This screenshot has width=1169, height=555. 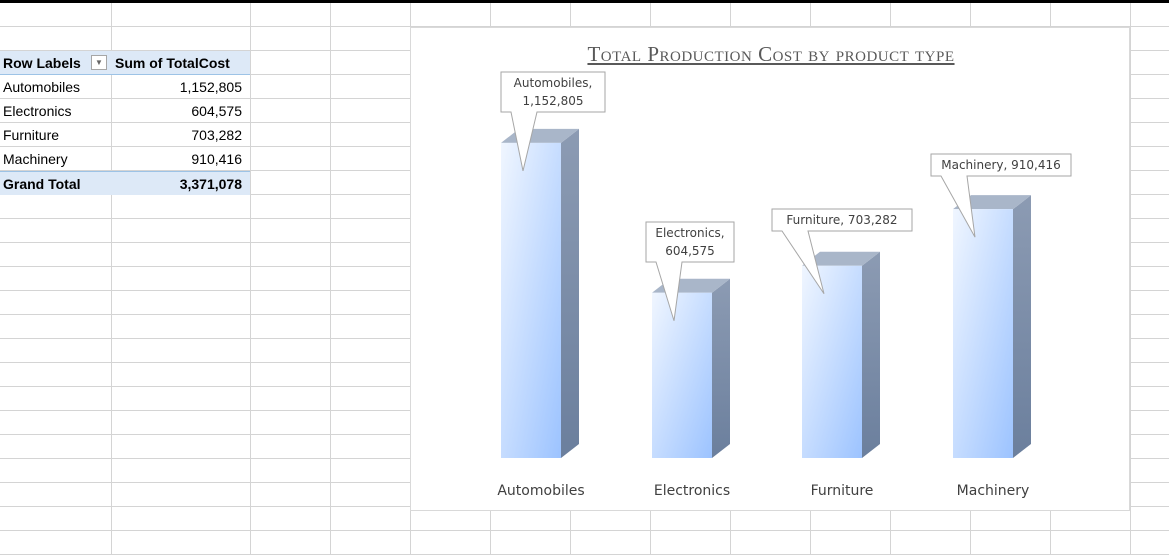 I want to click on window-top-border, so click(x=584, y=1).